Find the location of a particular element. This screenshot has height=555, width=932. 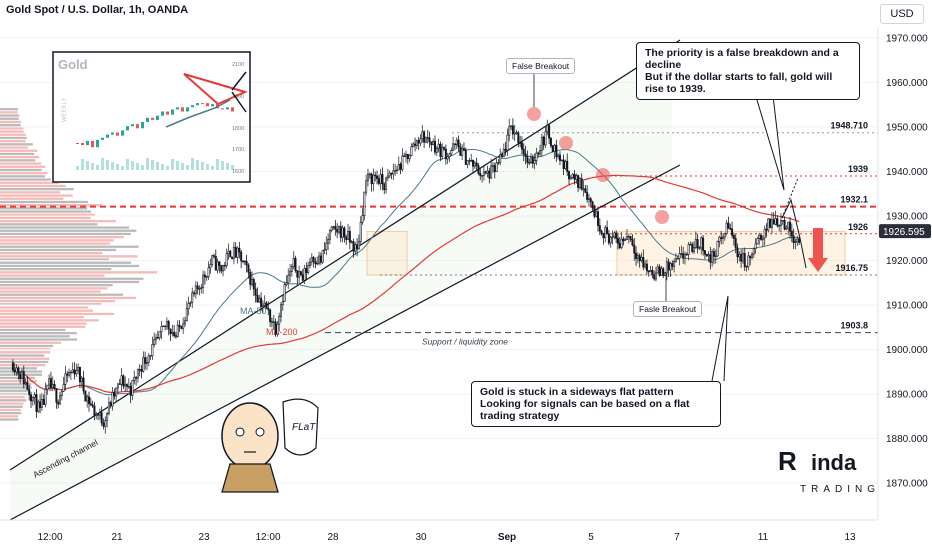

callout-bottom-tail is located at coordinates (720, 338).